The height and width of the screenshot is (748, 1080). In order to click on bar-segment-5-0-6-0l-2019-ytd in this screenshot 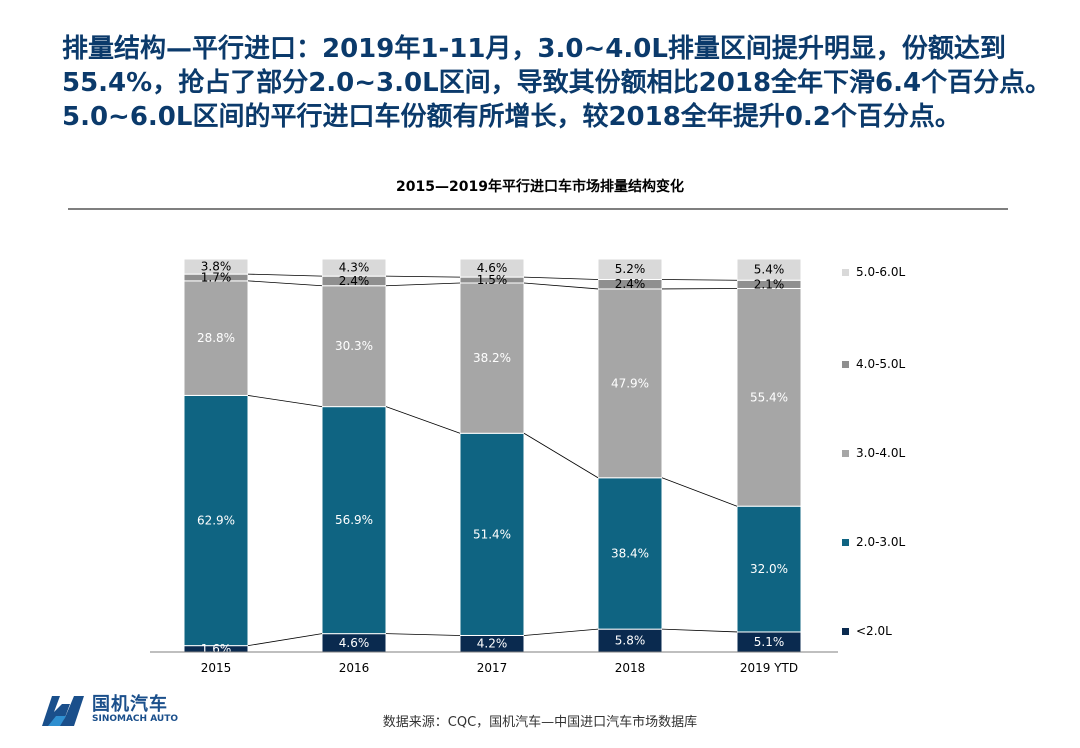, I will do `click(769, 269)`.